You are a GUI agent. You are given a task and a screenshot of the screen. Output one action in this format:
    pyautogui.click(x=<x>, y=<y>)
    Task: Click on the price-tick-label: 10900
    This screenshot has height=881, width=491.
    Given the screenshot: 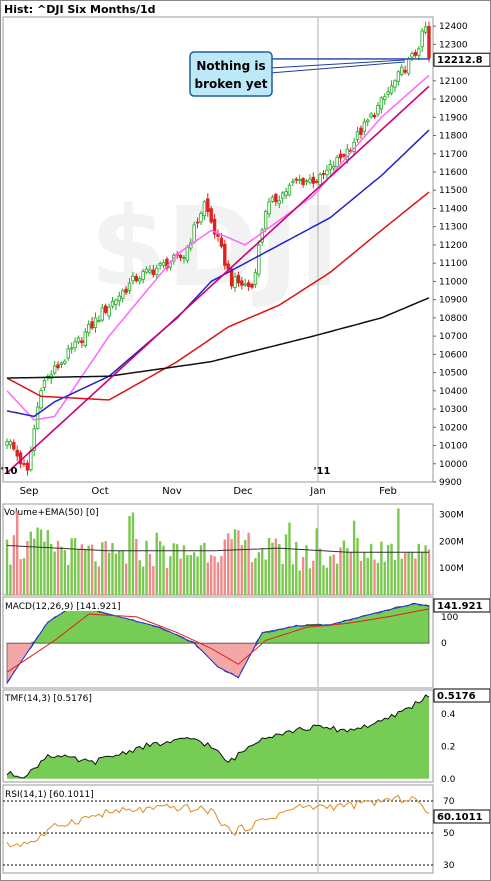 What is the action you would take?
    pyautogui.click(x=453, y=301)
    